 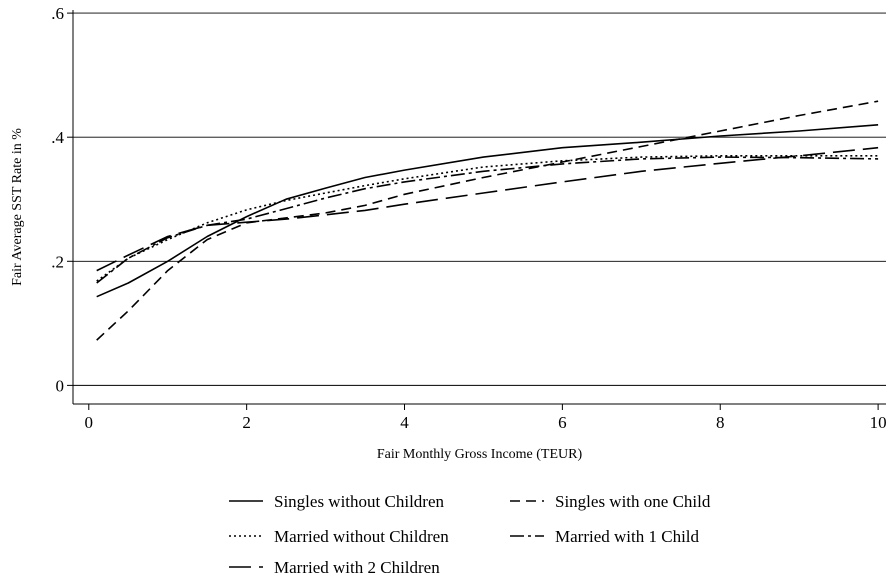 I want to click on legend-label-1: Singles without Children, so click(x=359, y=501).